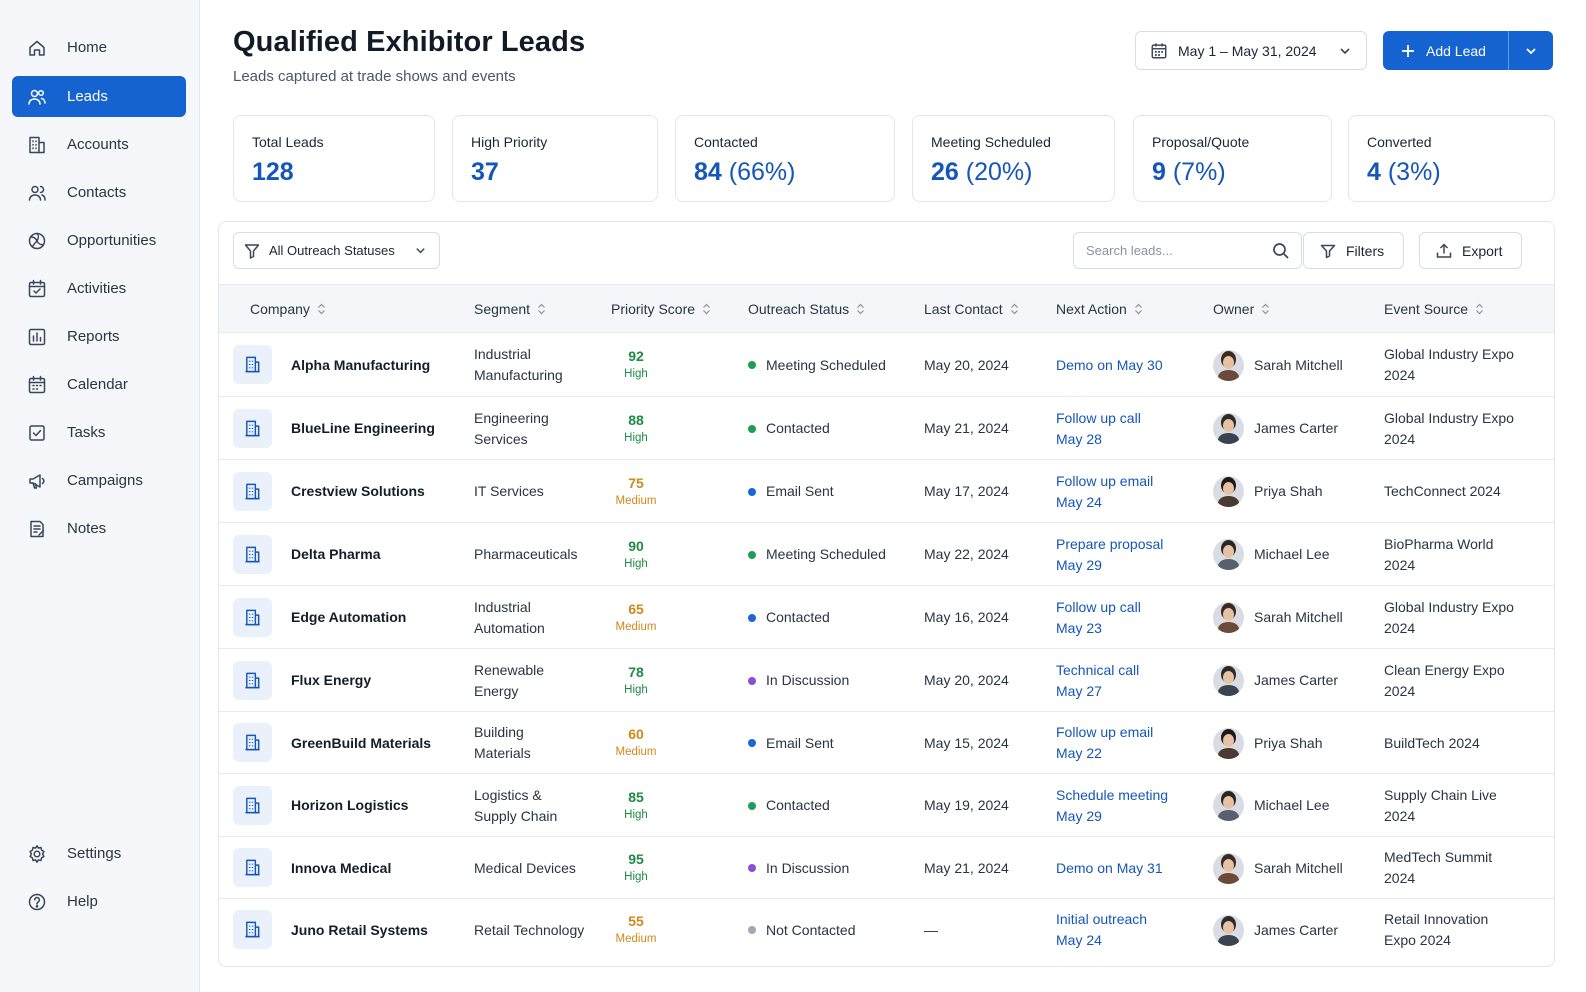  I want to click on sidebar-item-calendar: Calendar, so click(99, 384).